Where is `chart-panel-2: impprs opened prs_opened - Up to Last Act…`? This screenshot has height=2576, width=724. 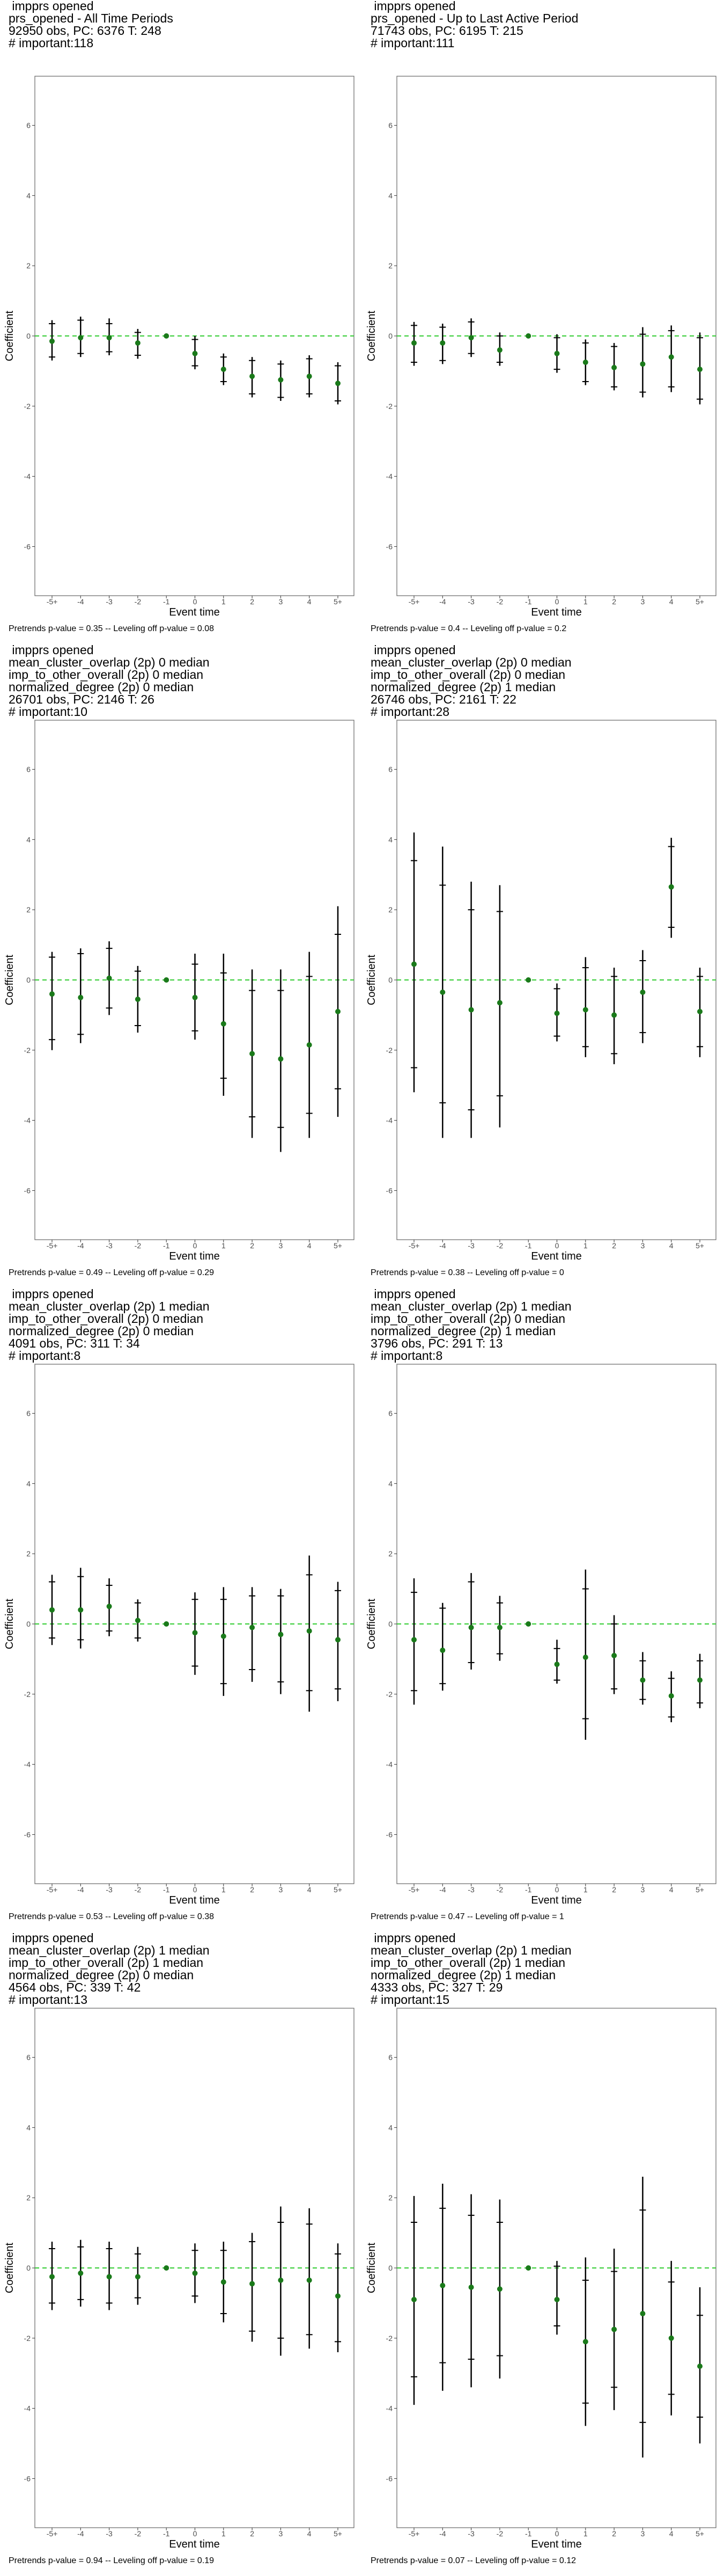 chart-panel-2: impprs opened prs_opened - Up to Last Act… is located at coordinates (543, 322).